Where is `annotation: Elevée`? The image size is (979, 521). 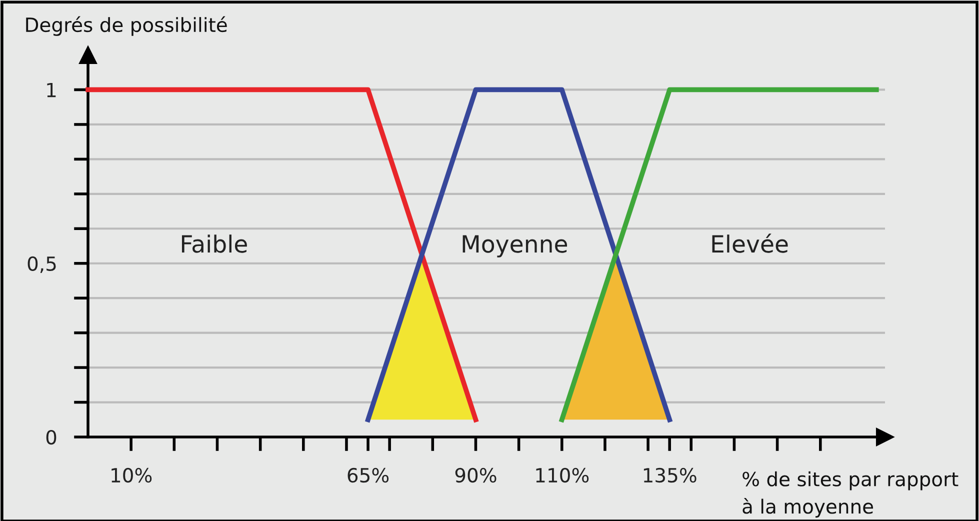
annotation: Elevée is located at coordinates (750, 243).